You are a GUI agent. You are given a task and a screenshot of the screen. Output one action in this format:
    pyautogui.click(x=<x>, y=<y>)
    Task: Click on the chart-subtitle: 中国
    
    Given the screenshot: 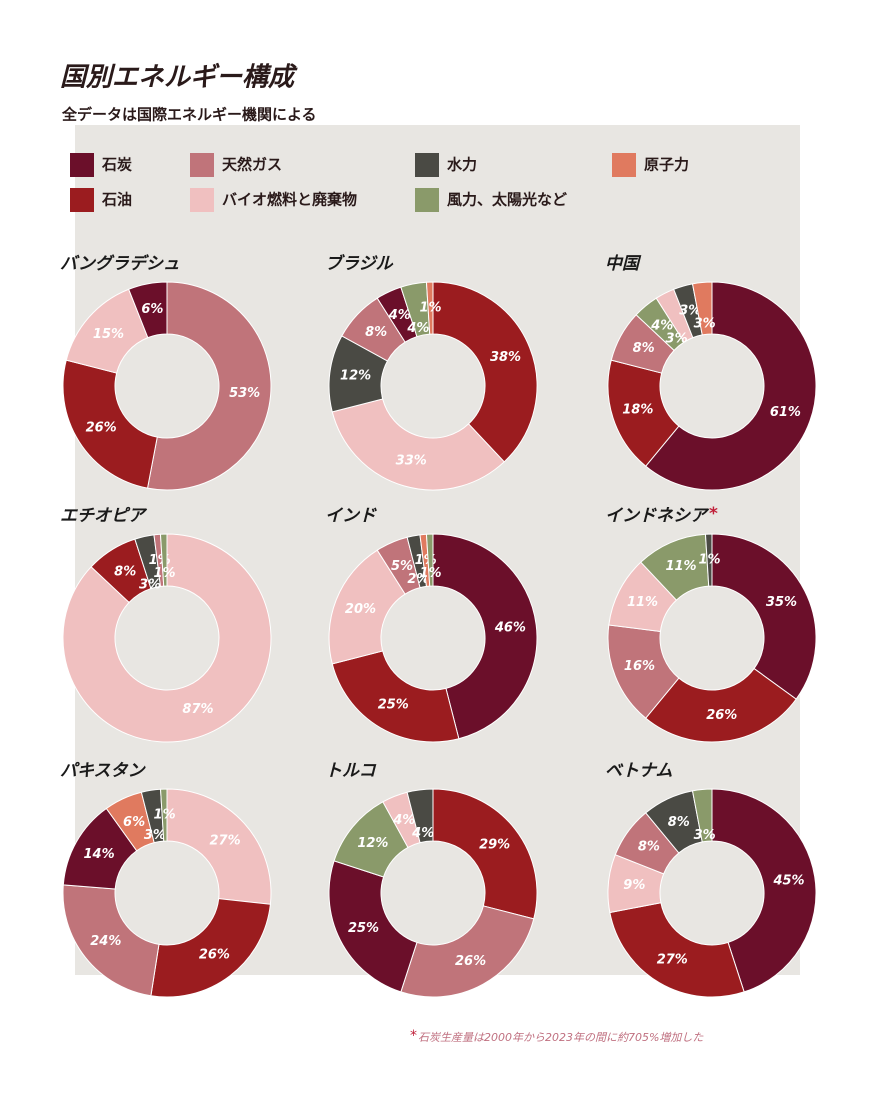 What is the action you would take?
    pyautogui.click(x=623, y=264)
    